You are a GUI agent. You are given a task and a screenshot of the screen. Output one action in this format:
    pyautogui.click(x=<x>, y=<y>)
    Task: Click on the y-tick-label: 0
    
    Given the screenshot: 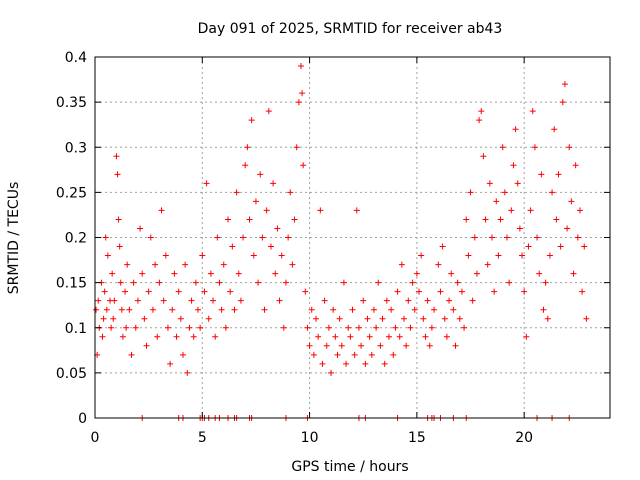 What is the action you would take?
    pyautogui.click(x=82, y=419)
    